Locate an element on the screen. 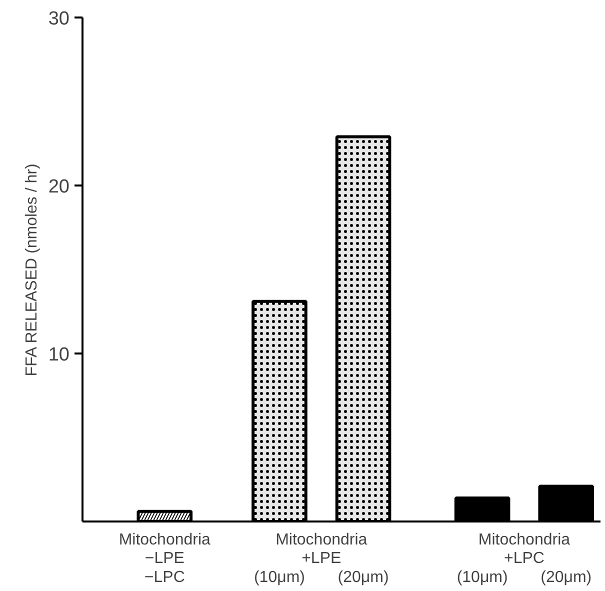 The image size is (605, 591). text: Mitochondria +LPE is located at coordinates (322, 550).